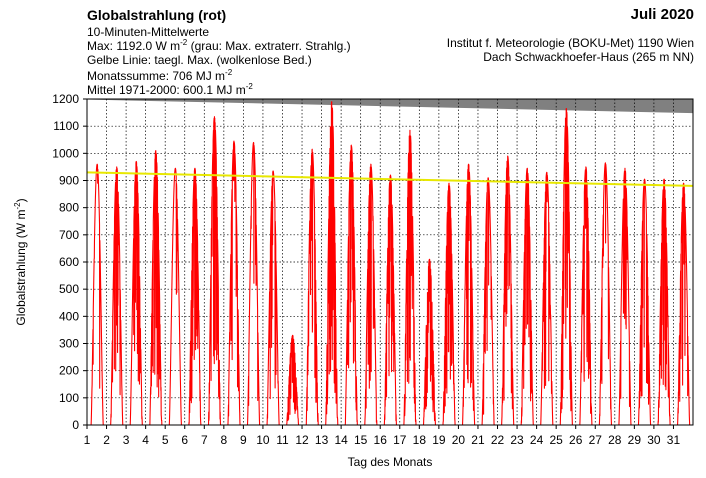  I want to click on x-tick-label: 19, so click(439, 440).